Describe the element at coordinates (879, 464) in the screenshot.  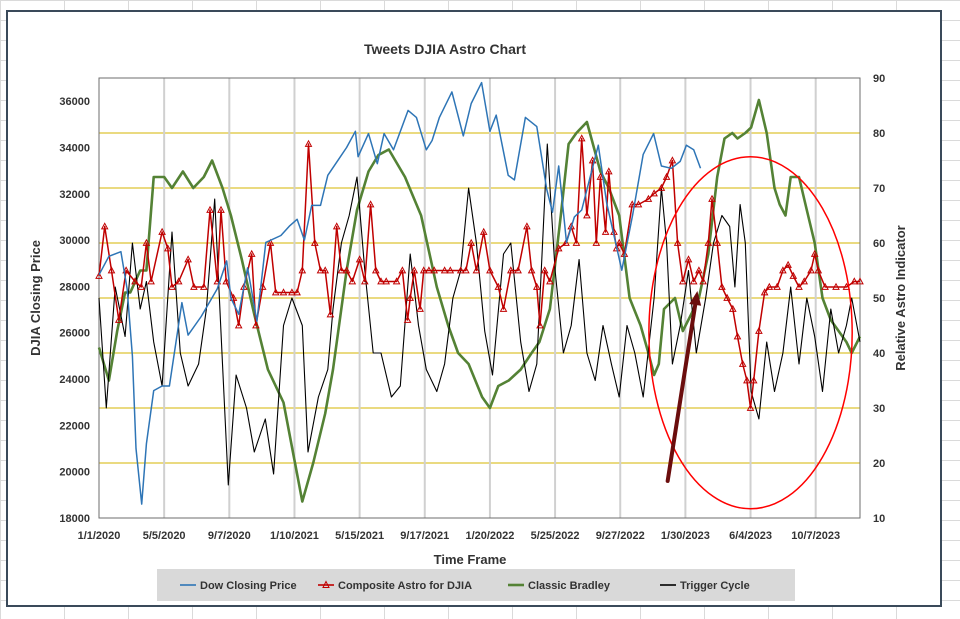
I see `y2-tick-label: 20` at that location.